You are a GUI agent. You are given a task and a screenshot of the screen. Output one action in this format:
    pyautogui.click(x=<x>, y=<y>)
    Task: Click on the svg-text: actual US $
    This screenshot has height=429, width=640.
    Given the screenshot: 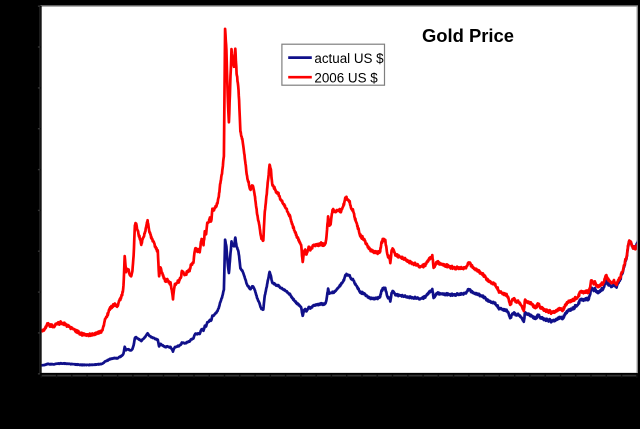 What is the action you would take?
    pyautogui.click(x=349, y=58)
    